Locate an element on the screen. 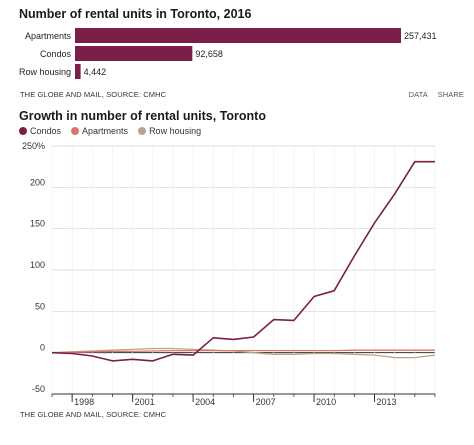  series-line-row-housing is located at coordinates (243, 353).